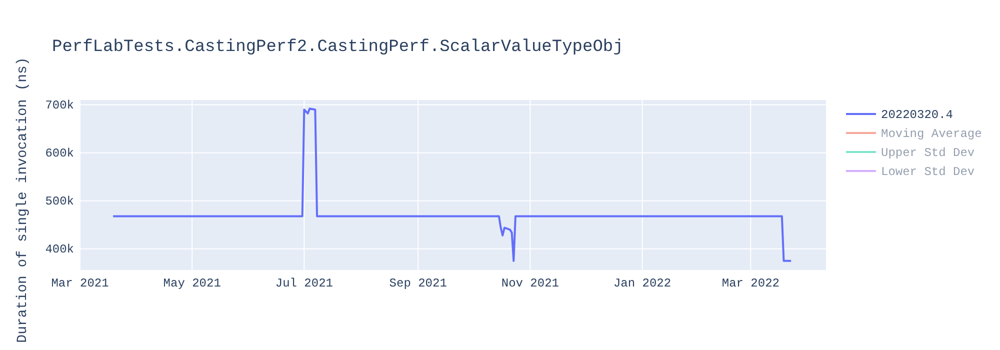  What do you see at coordinates (530, 283) in the screenshot?
I see `x-tick-label: Nov 2021` at bounding box center [530, 283].